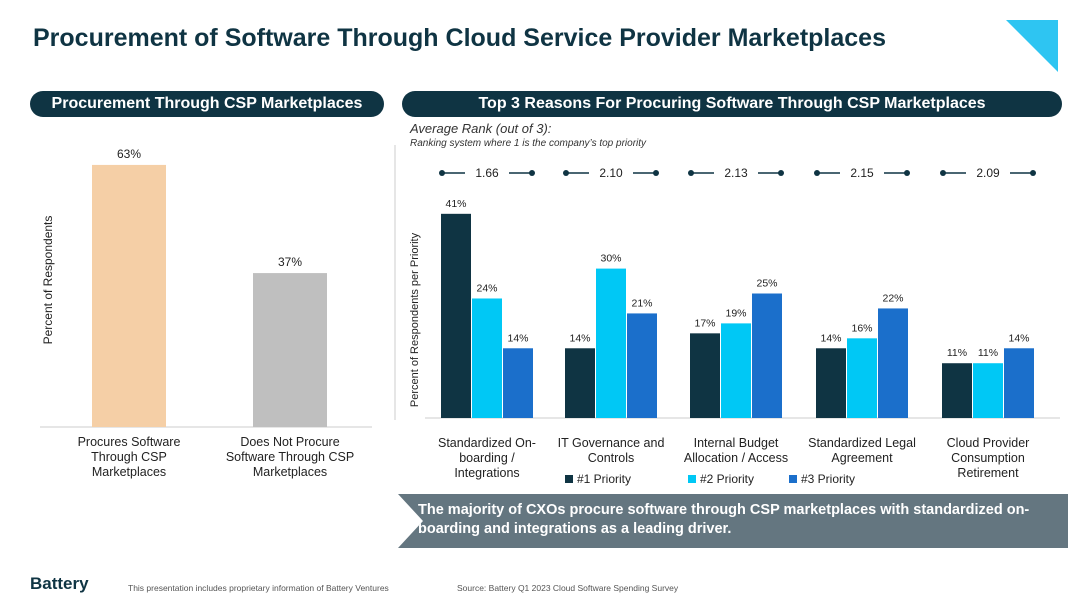 Image resolution: width=1080 pixels, height=608 pixels. What do you see at coordinates (861, 328) in the screenshot?
I see `bar-label-1-3: 16%` at bounding box center [861, 328].